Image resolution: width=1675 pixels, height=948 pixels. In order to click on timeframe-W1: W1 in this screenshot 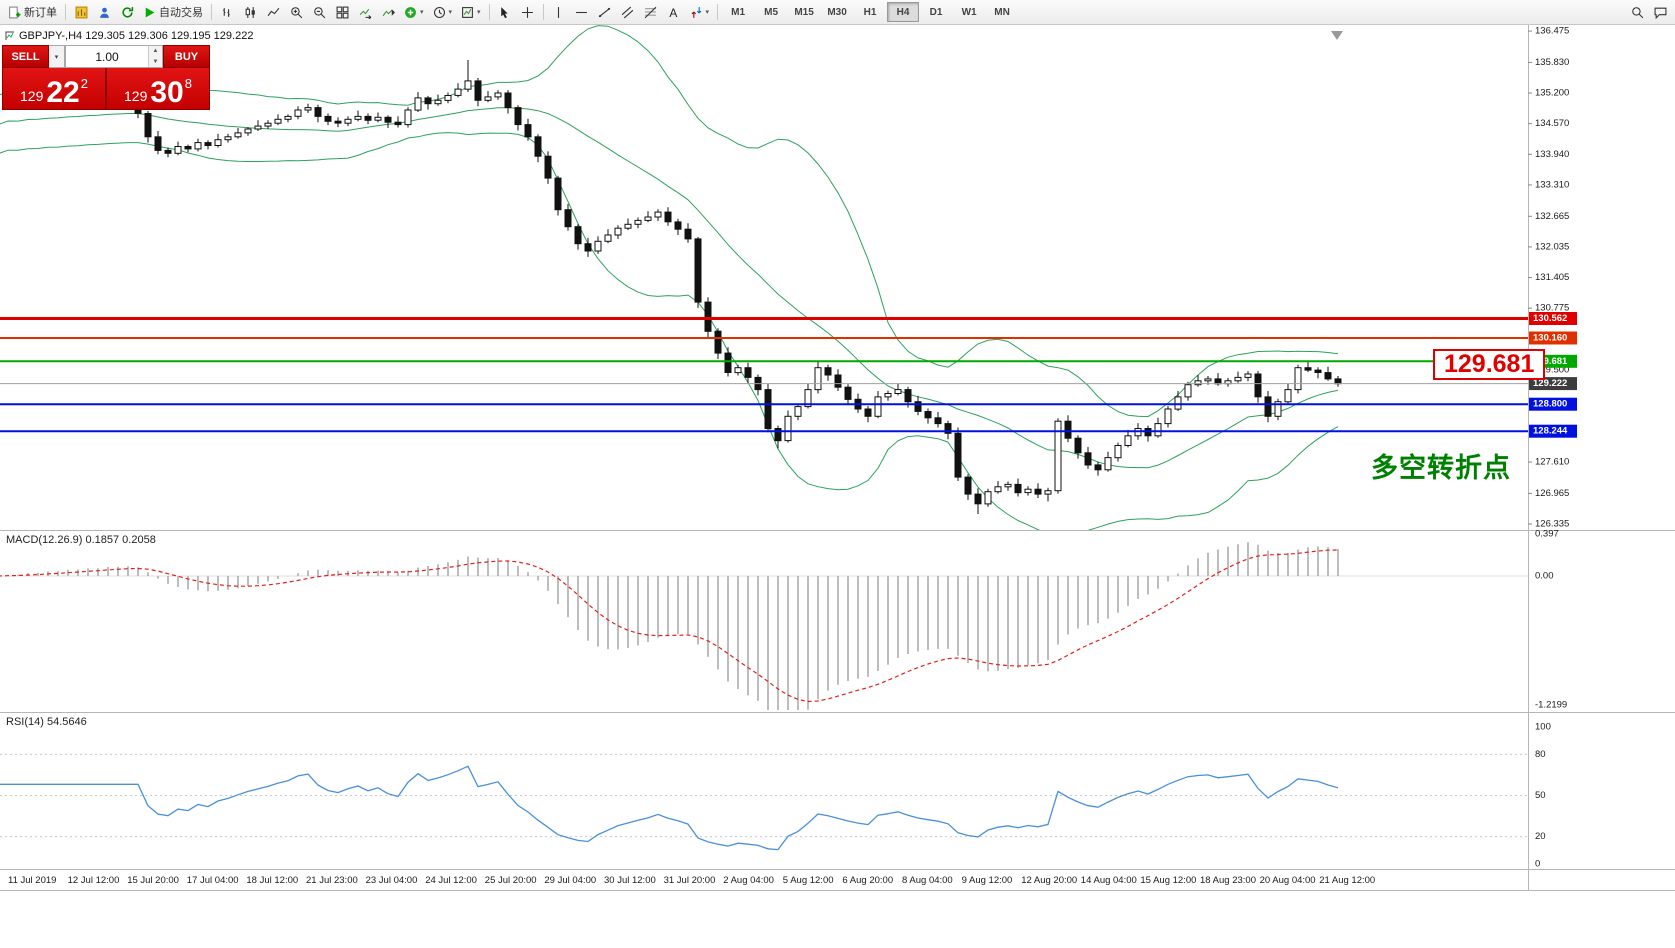, I will do `click(969, 12)`.